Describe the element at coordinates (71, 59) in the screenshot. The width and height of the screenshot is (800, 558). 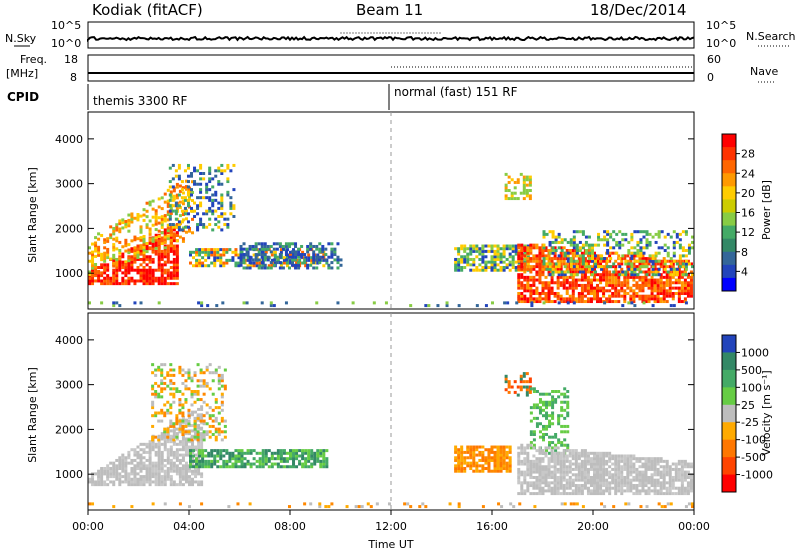
I see `freq-left-tick-top: 18` at that location.